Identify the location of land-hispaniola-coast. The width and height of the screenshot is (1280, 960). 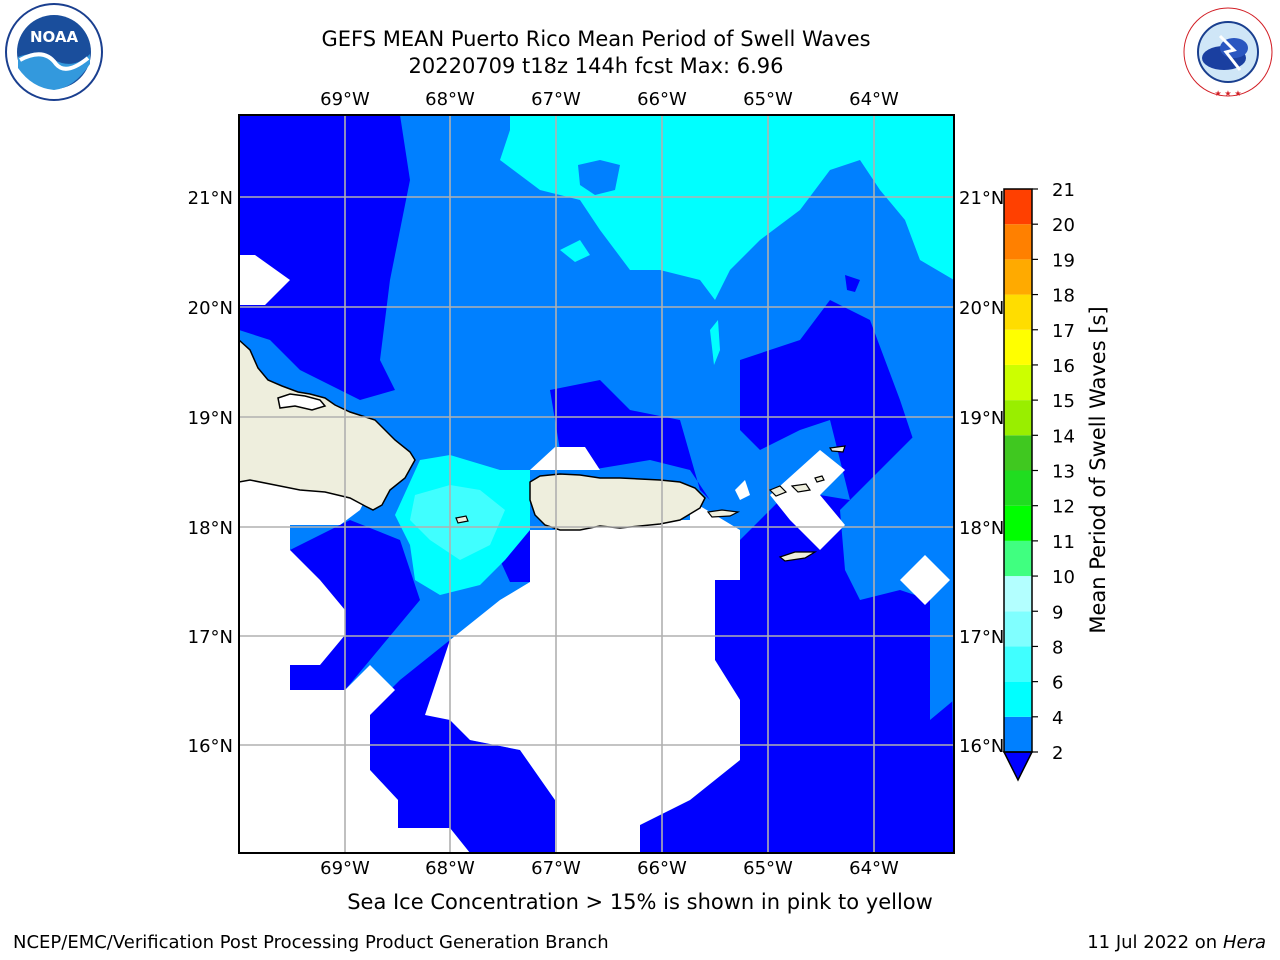
(302, 402).